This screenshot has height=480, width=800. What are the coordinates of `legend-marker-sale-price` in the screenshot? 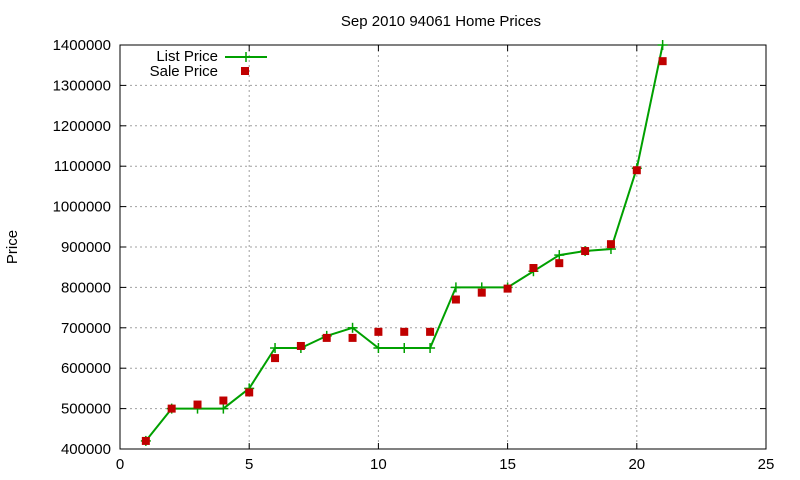 It's located at (245, 71).